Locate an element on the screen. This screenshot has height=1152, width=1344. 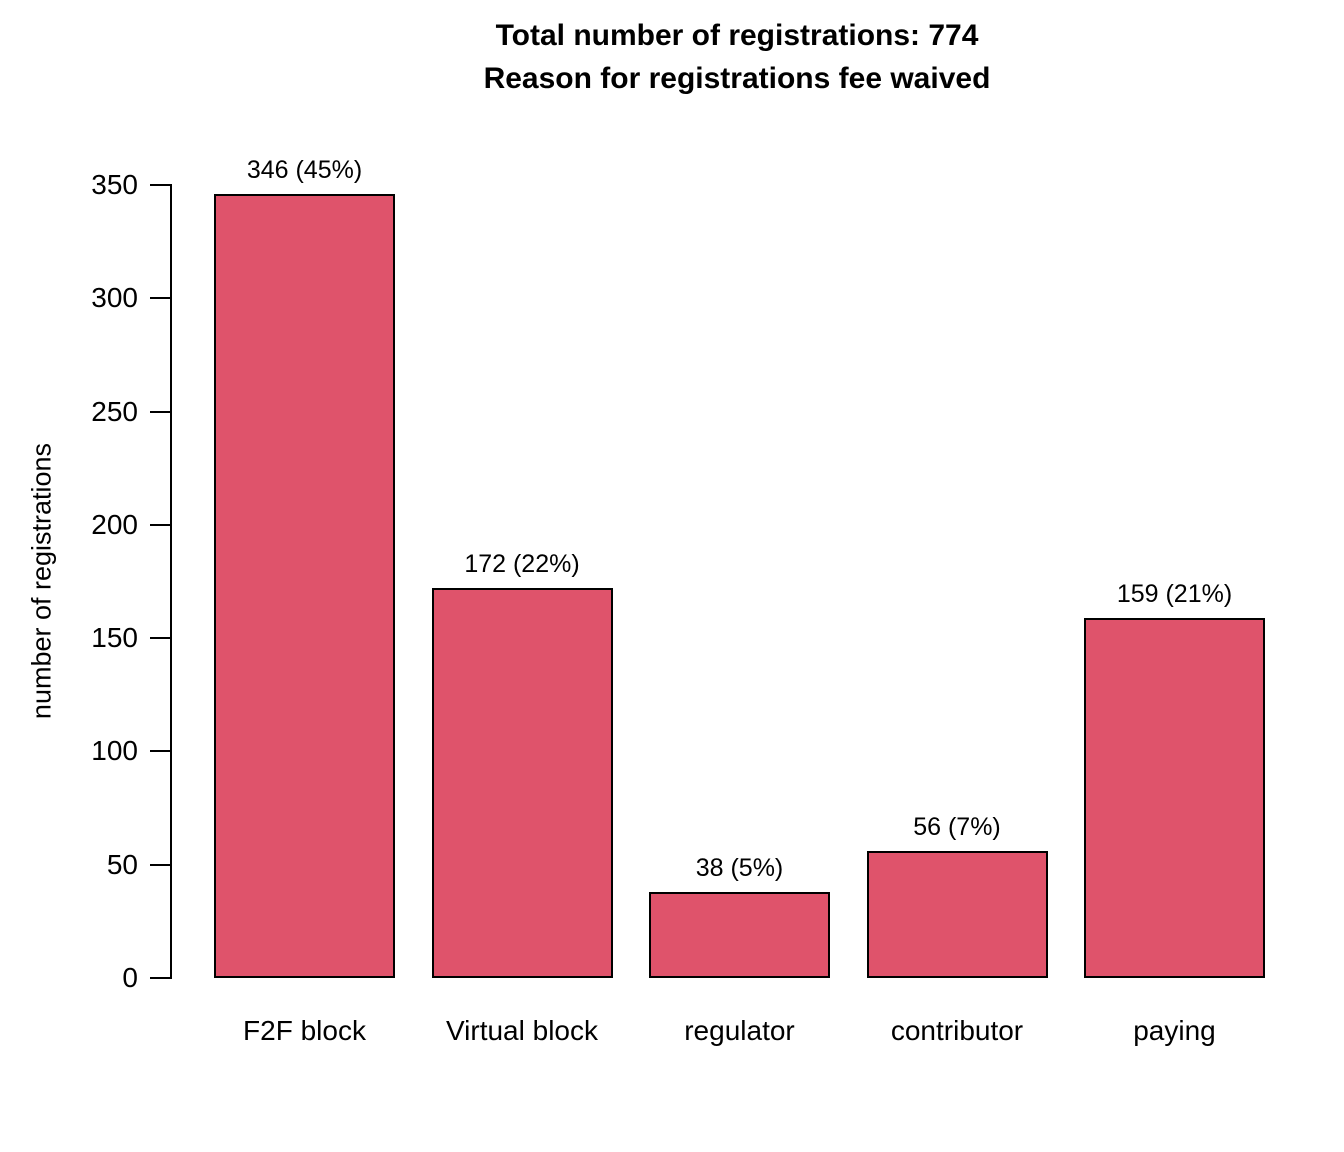
x-category-label: Virtual block is located at coordinates (521, 1030).